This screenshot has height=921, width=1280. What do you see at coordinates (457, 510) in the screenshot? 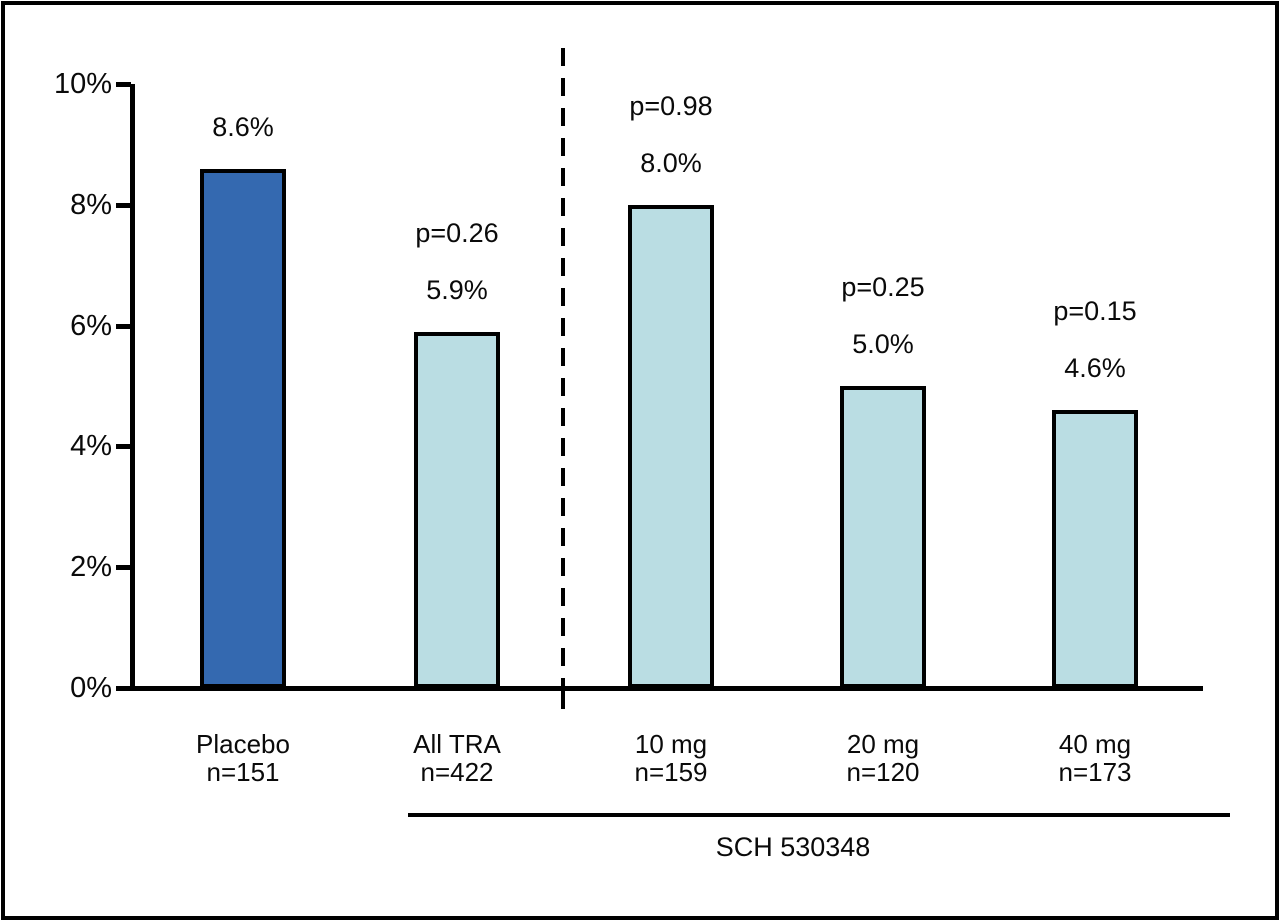
I see `bar-all-tra` at bounding box center [457, 510].